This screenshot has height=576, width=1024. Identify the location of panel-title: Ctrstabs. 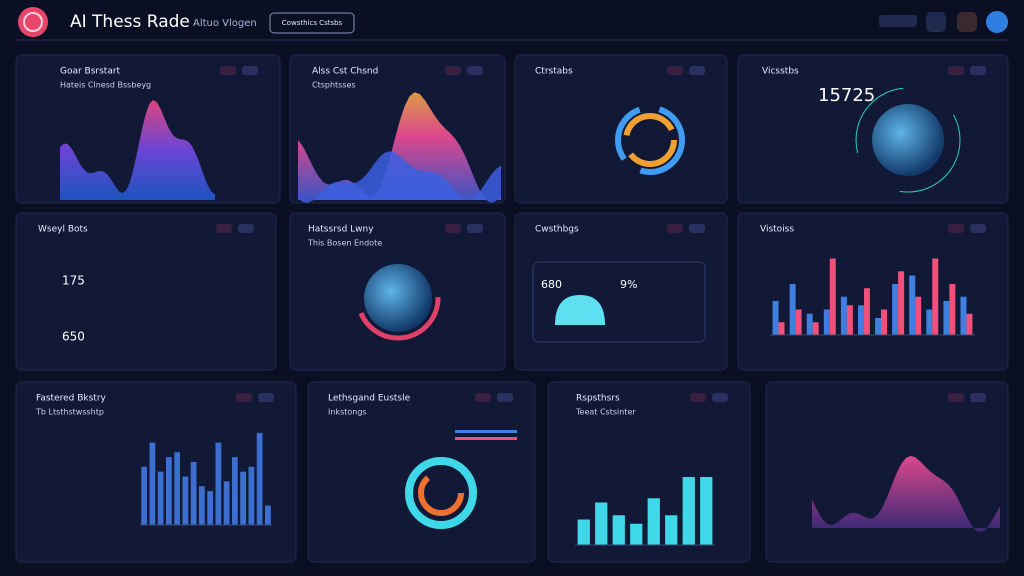
(554, 72).